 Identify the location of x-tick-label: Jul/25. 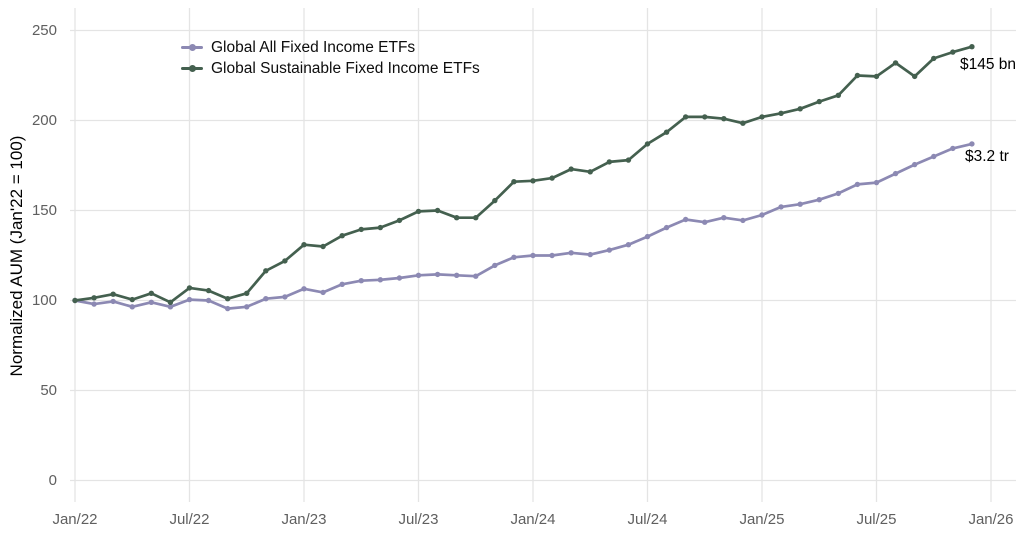
(876, 519).